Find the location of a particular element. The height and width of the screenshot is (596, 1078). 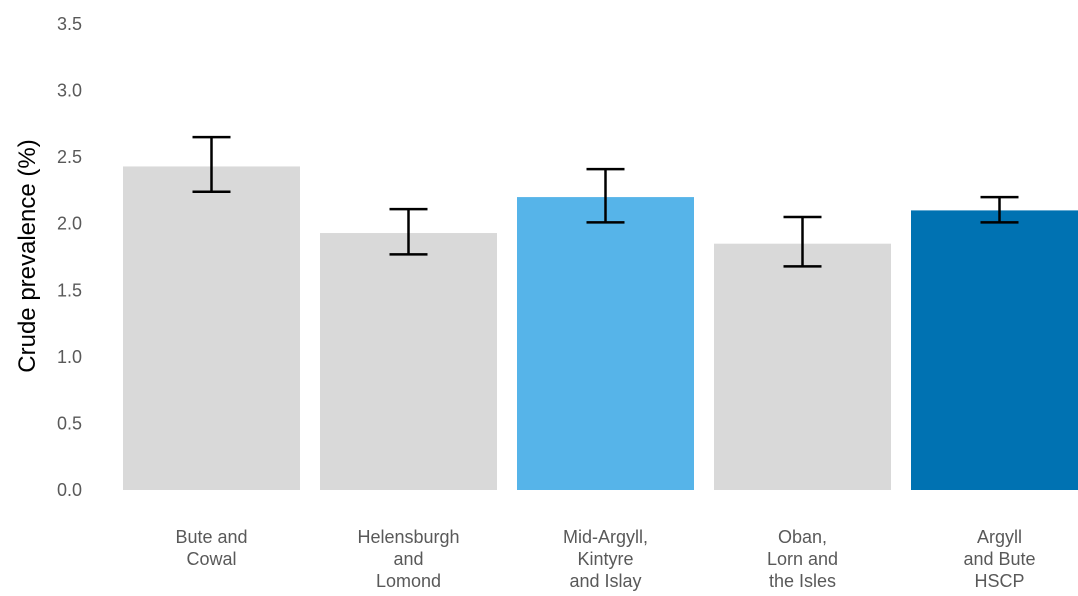

y-axis-title: Crude prevalence (%) is located at coordinates (27, 255).